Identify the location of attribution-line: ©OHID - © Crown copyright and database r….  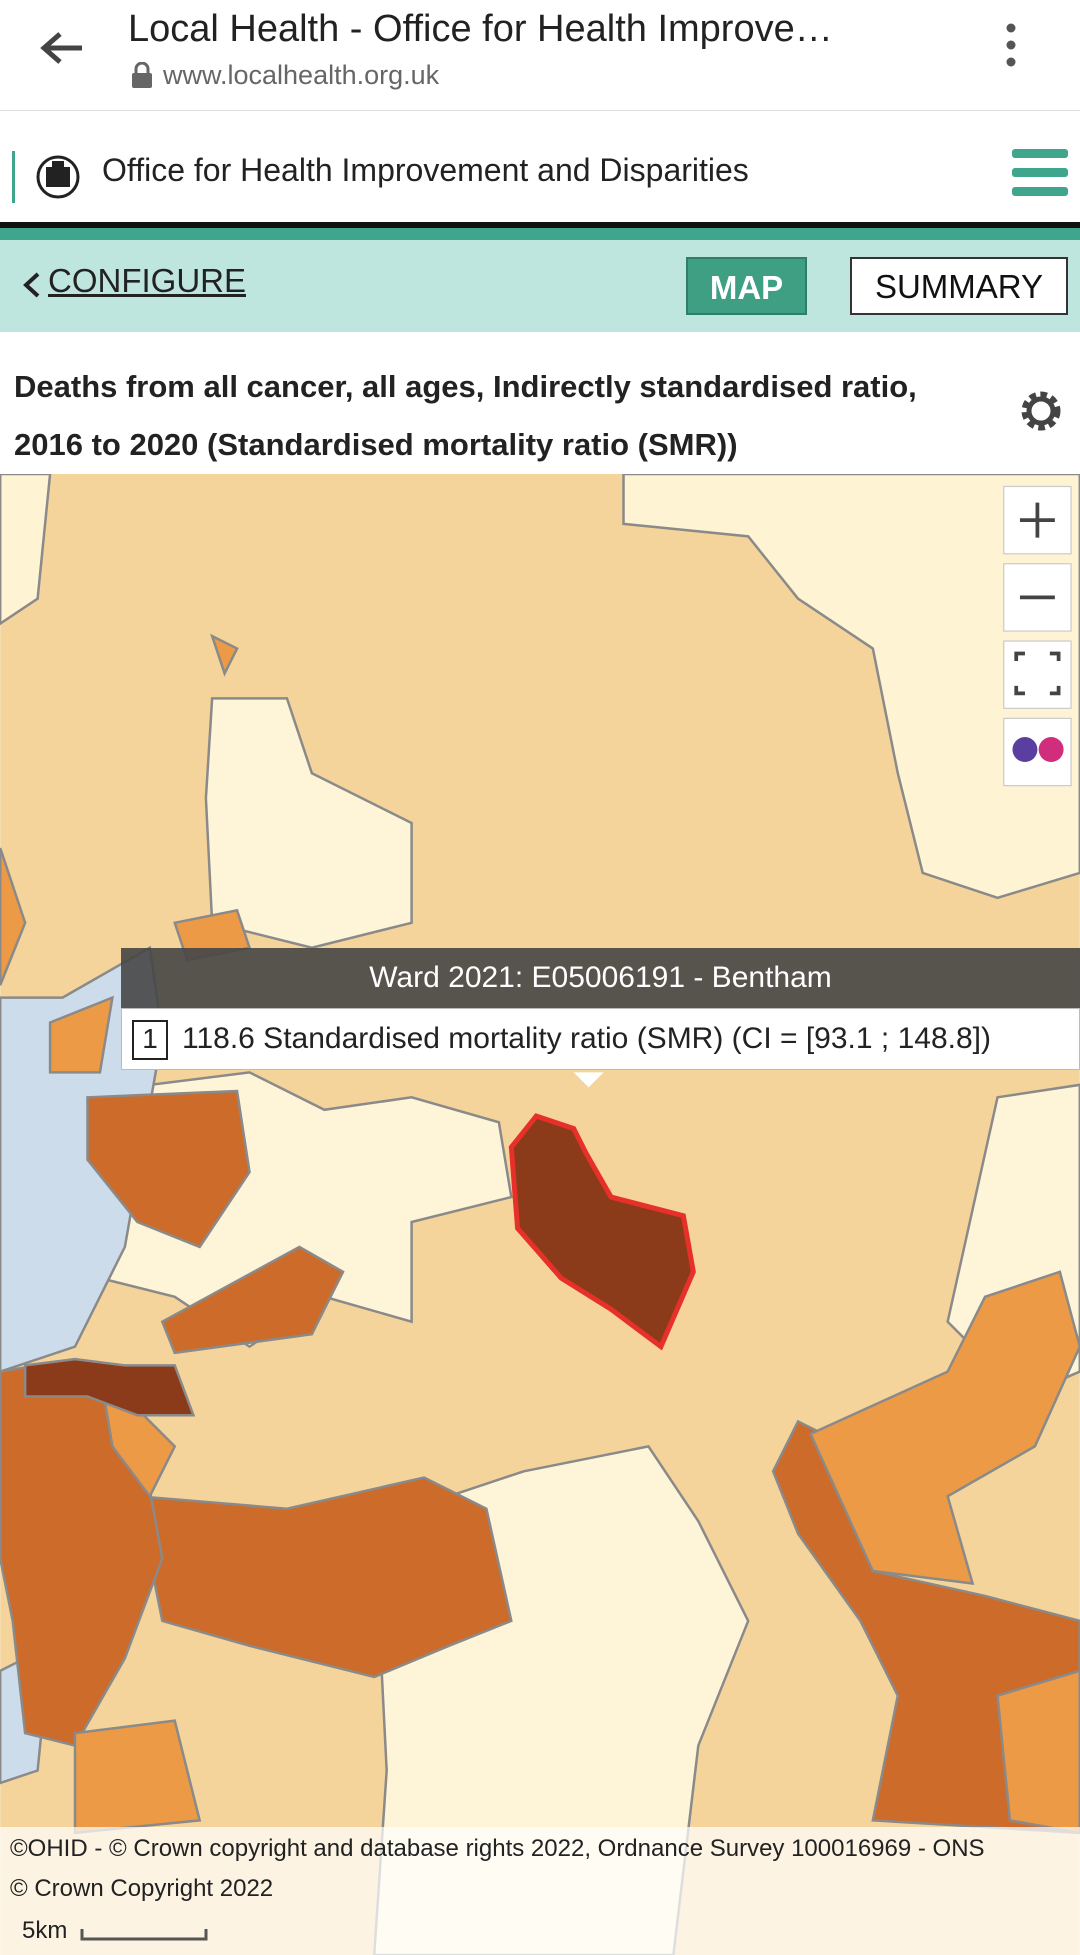
(497, 1848).